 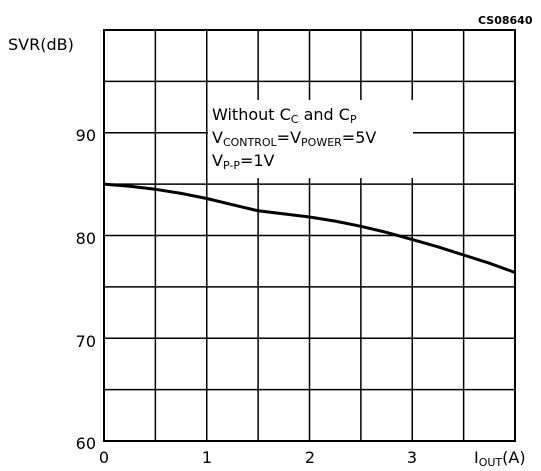 What do you see at coordinates (412, 457) in the screenshot?
I see `x-tick-label-3: 3` at bounding box center [412, 457].